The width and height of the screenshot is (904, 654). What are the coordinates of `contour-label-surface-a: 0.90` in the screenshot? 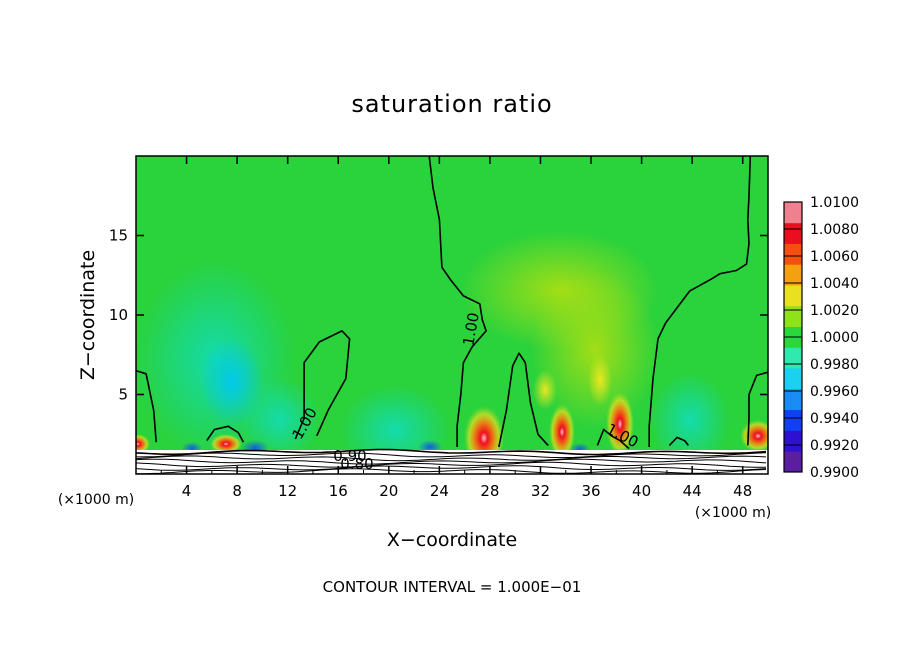 It's located at (349, 456).